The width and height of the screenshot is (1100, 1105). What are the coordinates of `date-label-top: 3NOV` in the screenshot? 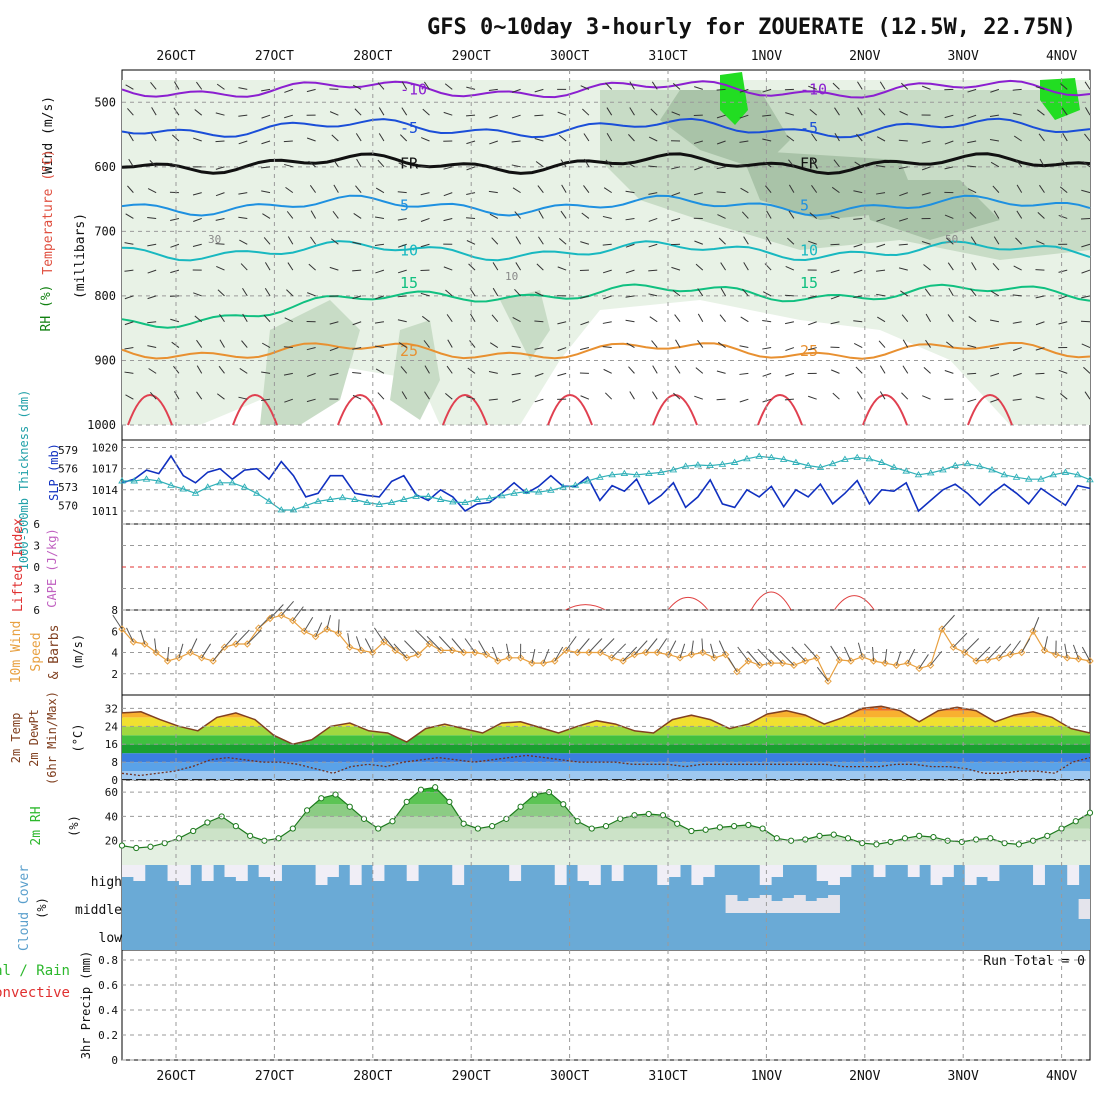 It's located at (963, 56).